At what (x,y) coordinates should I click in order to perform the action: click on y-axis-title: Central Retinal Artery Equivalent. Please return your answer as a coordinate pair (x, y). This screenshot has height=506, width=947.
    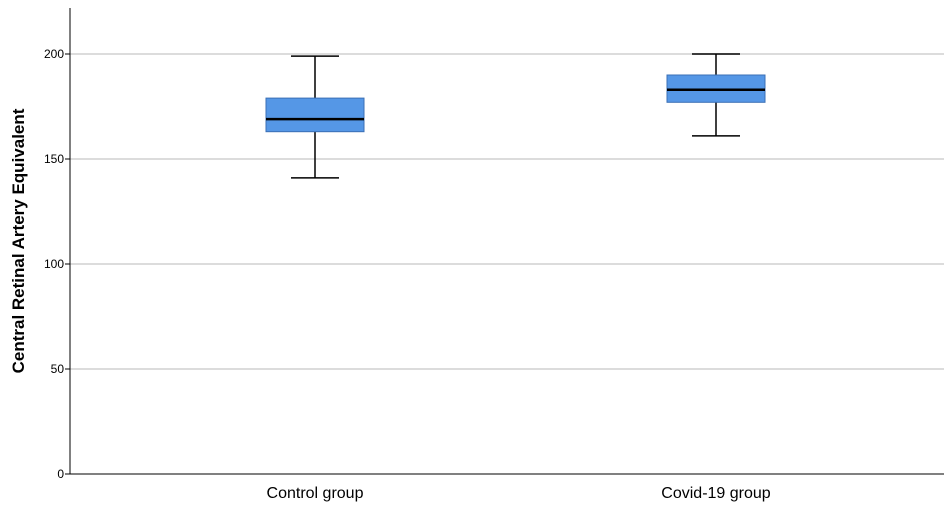
    Looking at the image, I should click on (18, 240).